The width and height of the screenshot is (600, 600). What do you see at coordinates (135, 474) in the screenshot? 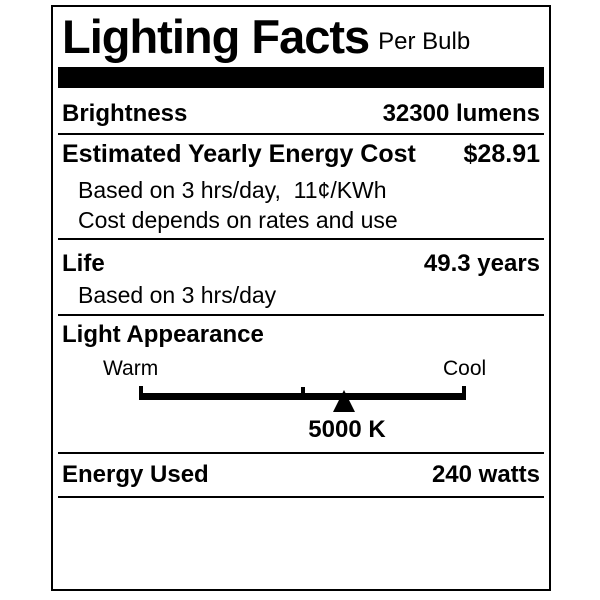
I see `energy-used-label: Energy Used` at bounding box center [135, 474].